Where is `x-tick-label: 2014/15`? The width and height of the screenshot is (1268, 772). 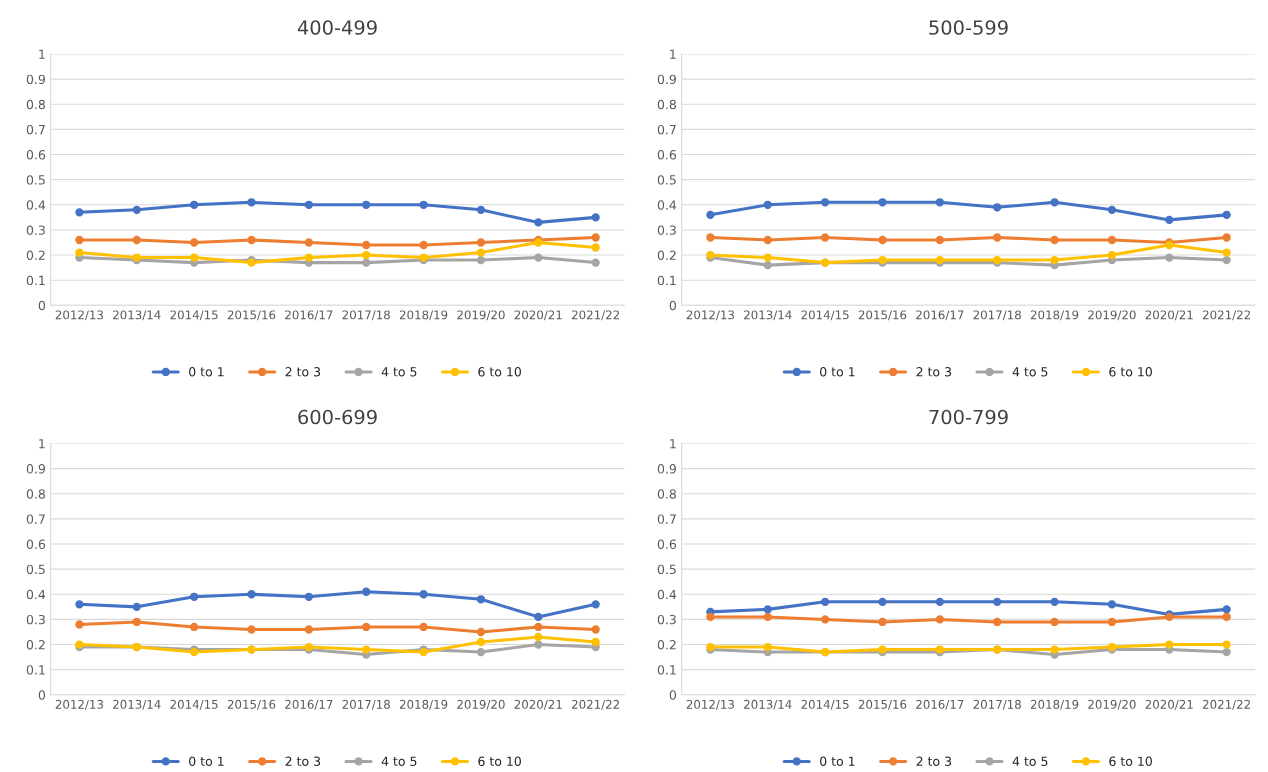 x-tick-label: 2014/15 is located at coordinates (194, 315).